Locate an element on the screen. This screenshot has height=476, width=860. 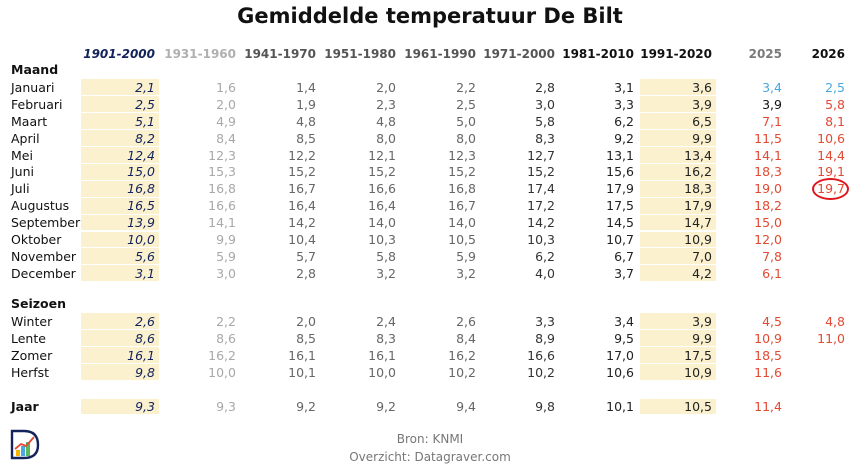
table-cell: 10,5 is located at coordinates (462, 239).